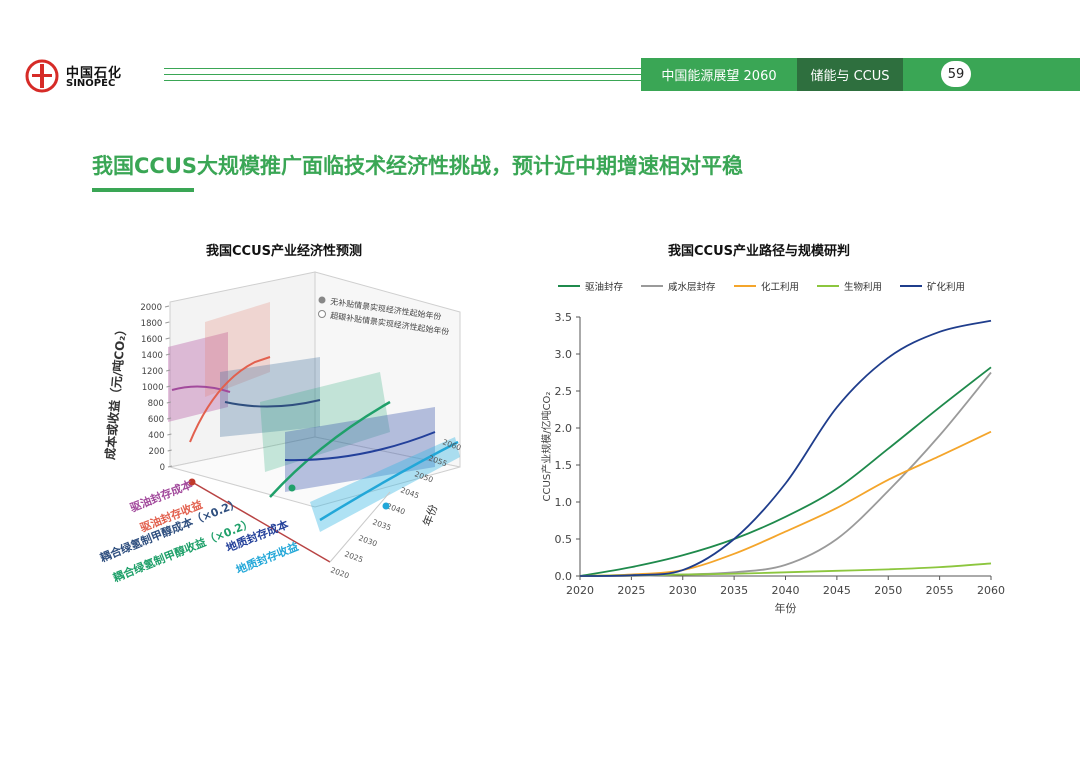 The image size is (1080, 768). What do you see at coordinates (153, 372) in the screenshot?
I see `z-tick-label: 1200` at bounding box center [153, 372].